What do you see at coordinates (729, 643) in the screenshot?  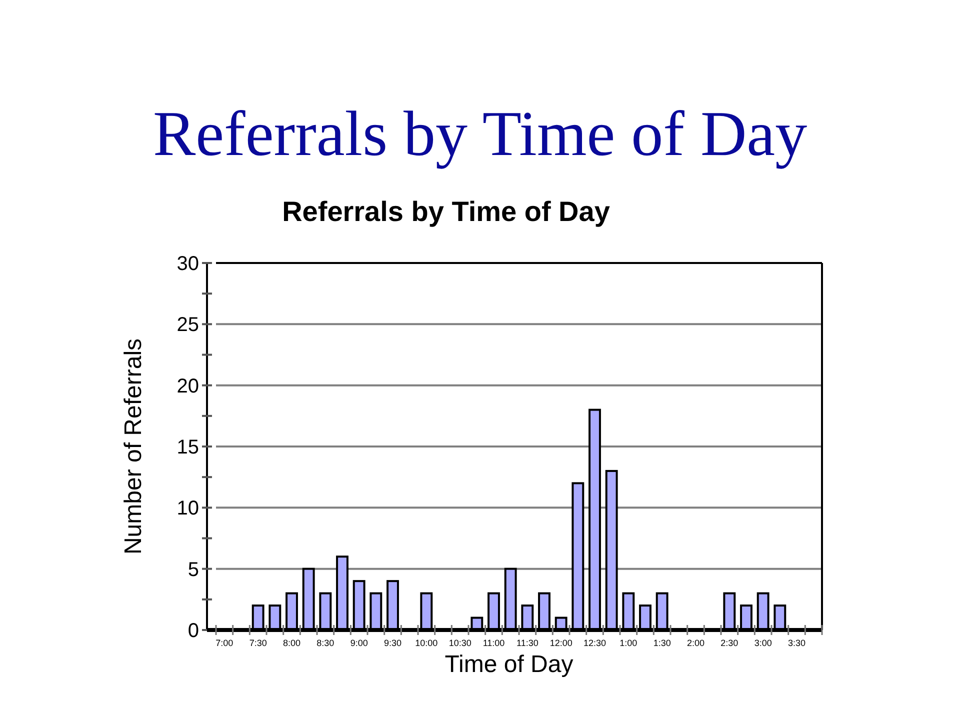 I see `x-tick-label: 2:30` at bounding box center [729, 643].